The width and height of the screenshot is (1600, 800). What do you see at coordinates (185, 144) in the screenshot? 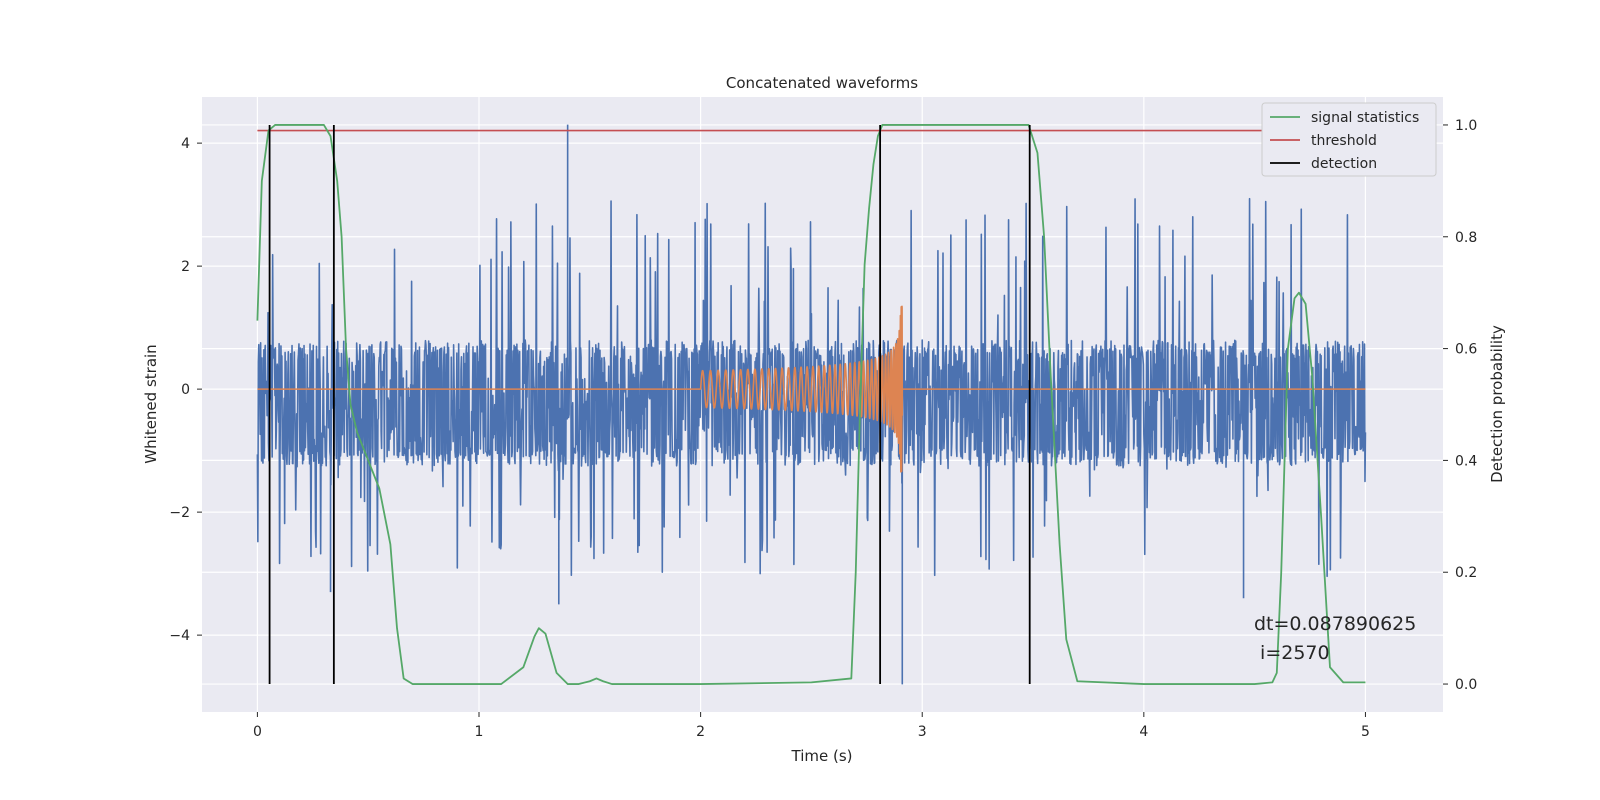
I see `y-tick-label-0: 4` at bounding box center [185, 144].